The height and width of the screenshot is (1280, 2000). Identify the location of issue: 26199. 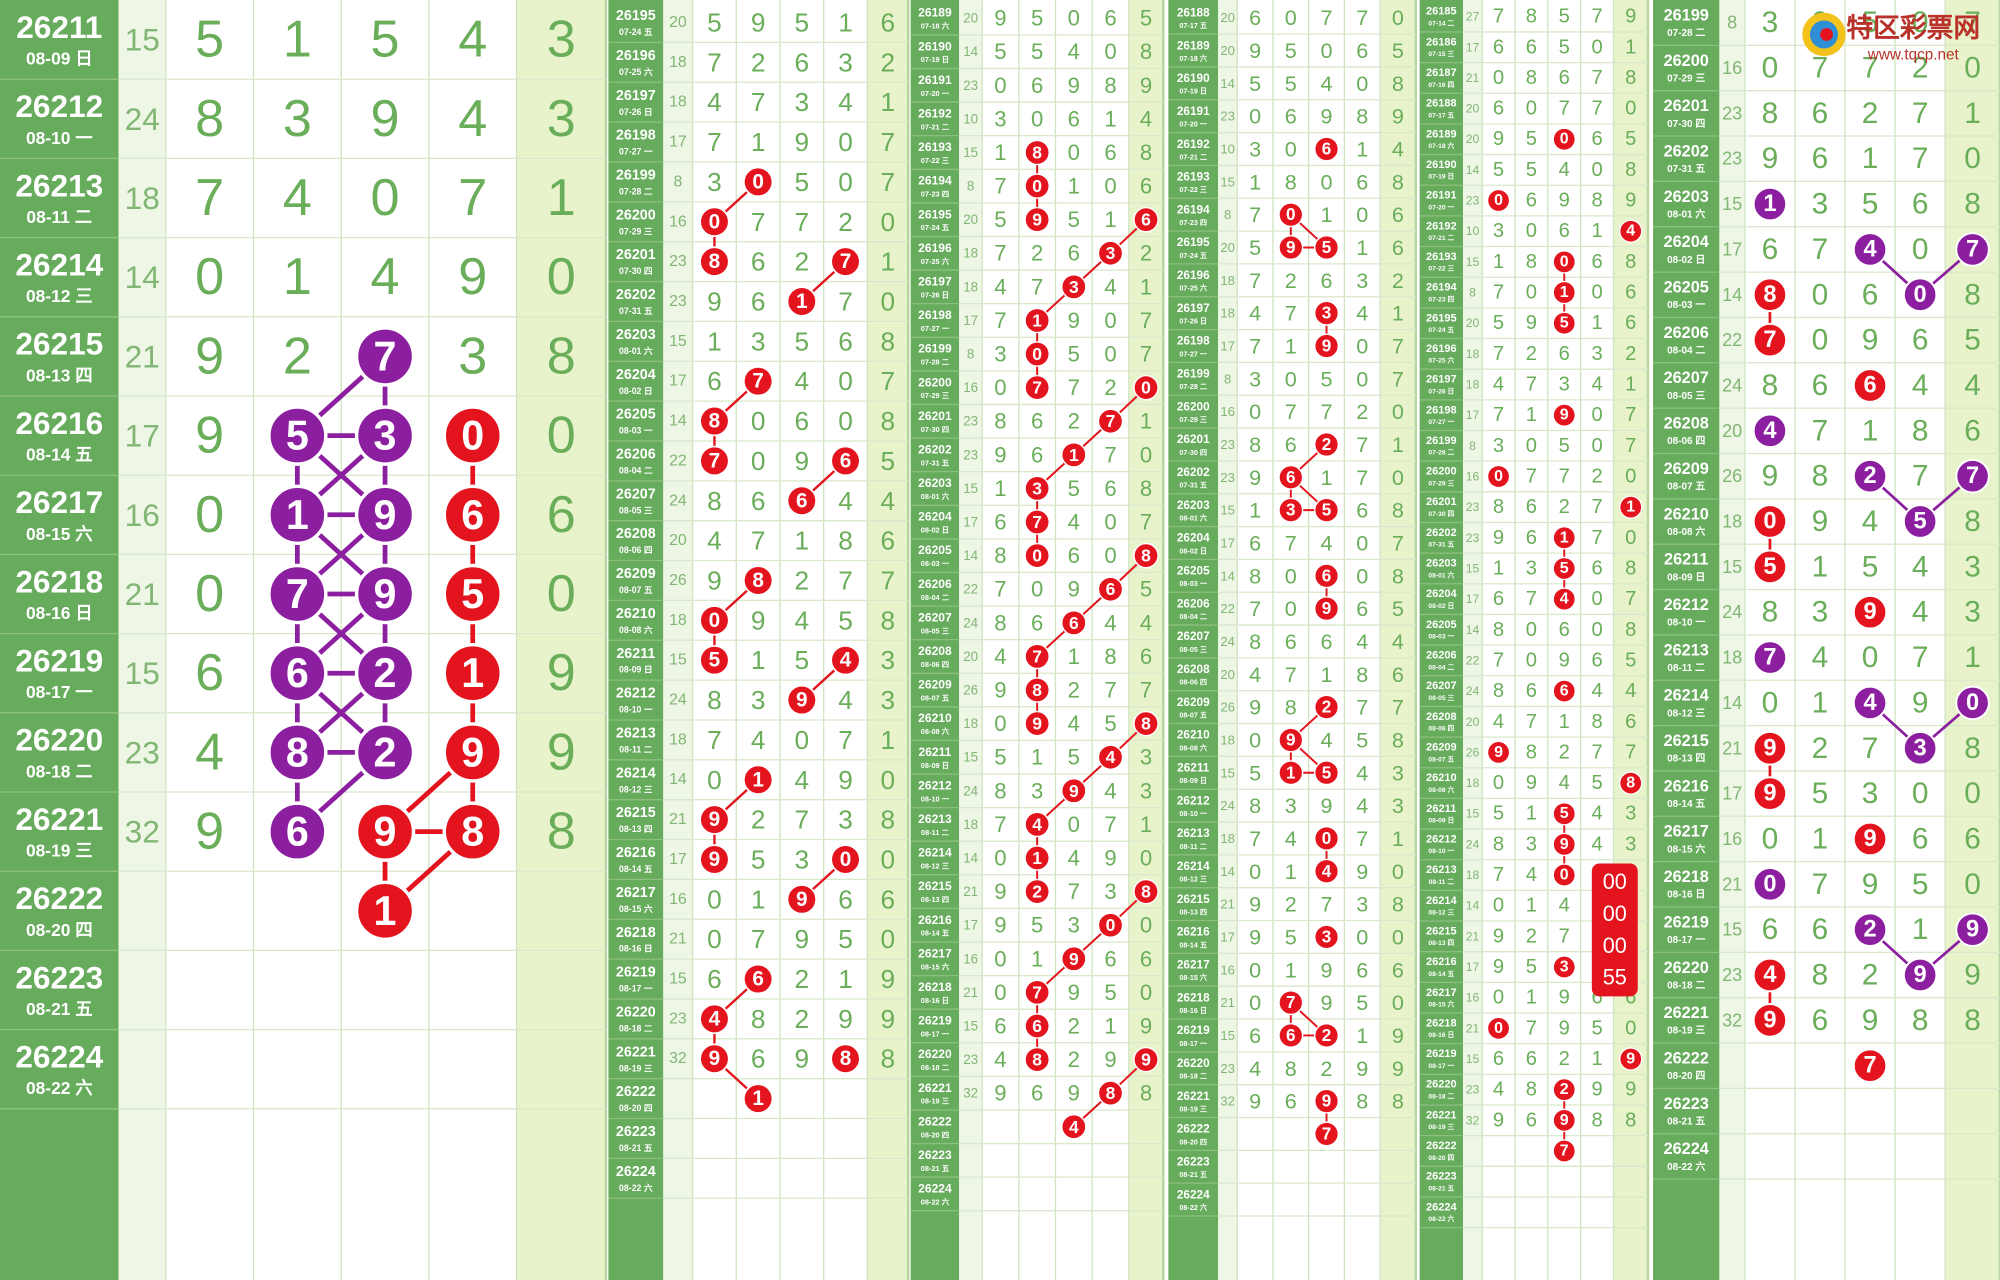
(1686, 15).